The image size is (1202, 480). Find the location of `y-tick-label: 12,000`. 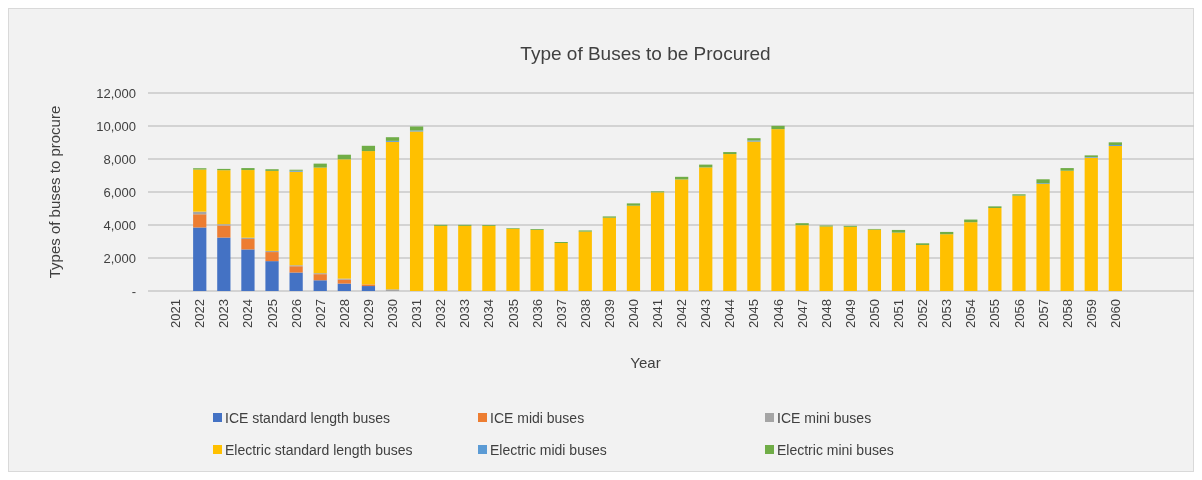

y-tick-label: 12,000 is located at coordinates (116, 93).